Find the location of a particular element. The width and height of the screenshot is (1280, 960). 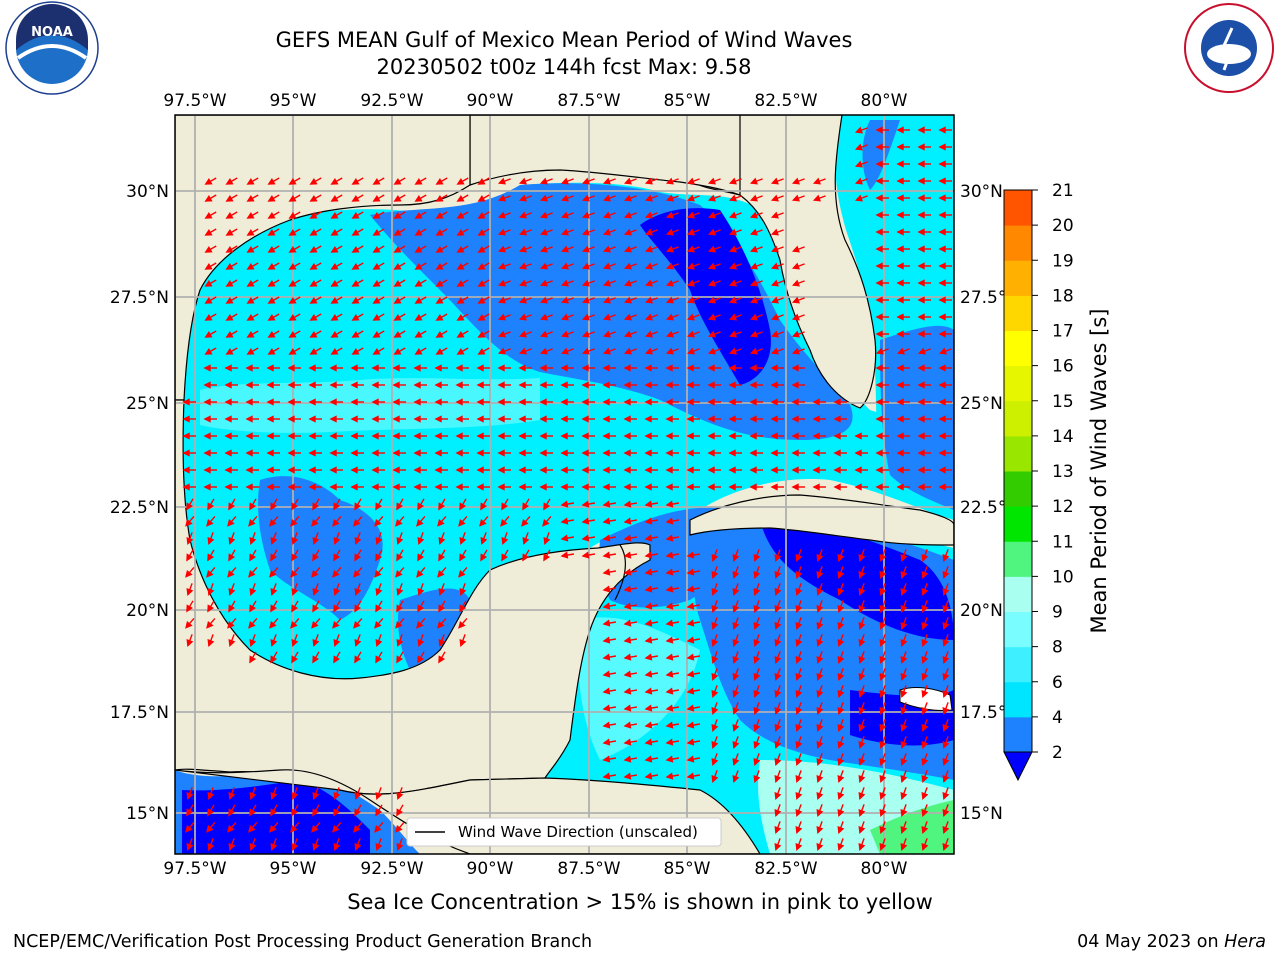

lon-label-bottom: 90°W is located at coordinates (490, 869).